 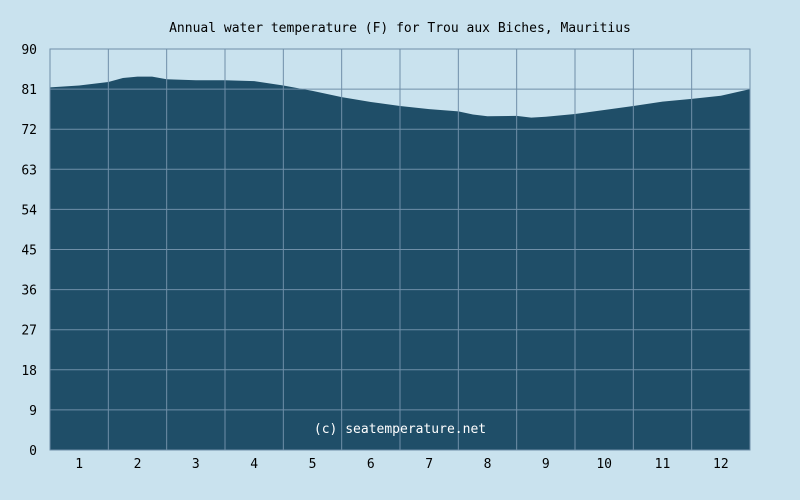 What do you see at coordinates (29, 291) in the screenshot?
I see `y-tick-label: 36` at bounding box center [29, 291].